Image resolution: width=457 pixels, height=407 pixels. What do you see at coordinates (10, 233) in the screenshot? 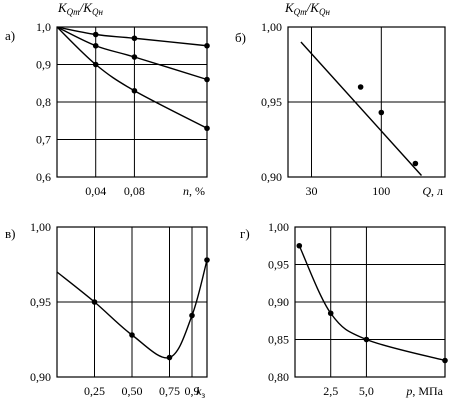
I see `panel-label: в)` at bounding box center [10, 233].